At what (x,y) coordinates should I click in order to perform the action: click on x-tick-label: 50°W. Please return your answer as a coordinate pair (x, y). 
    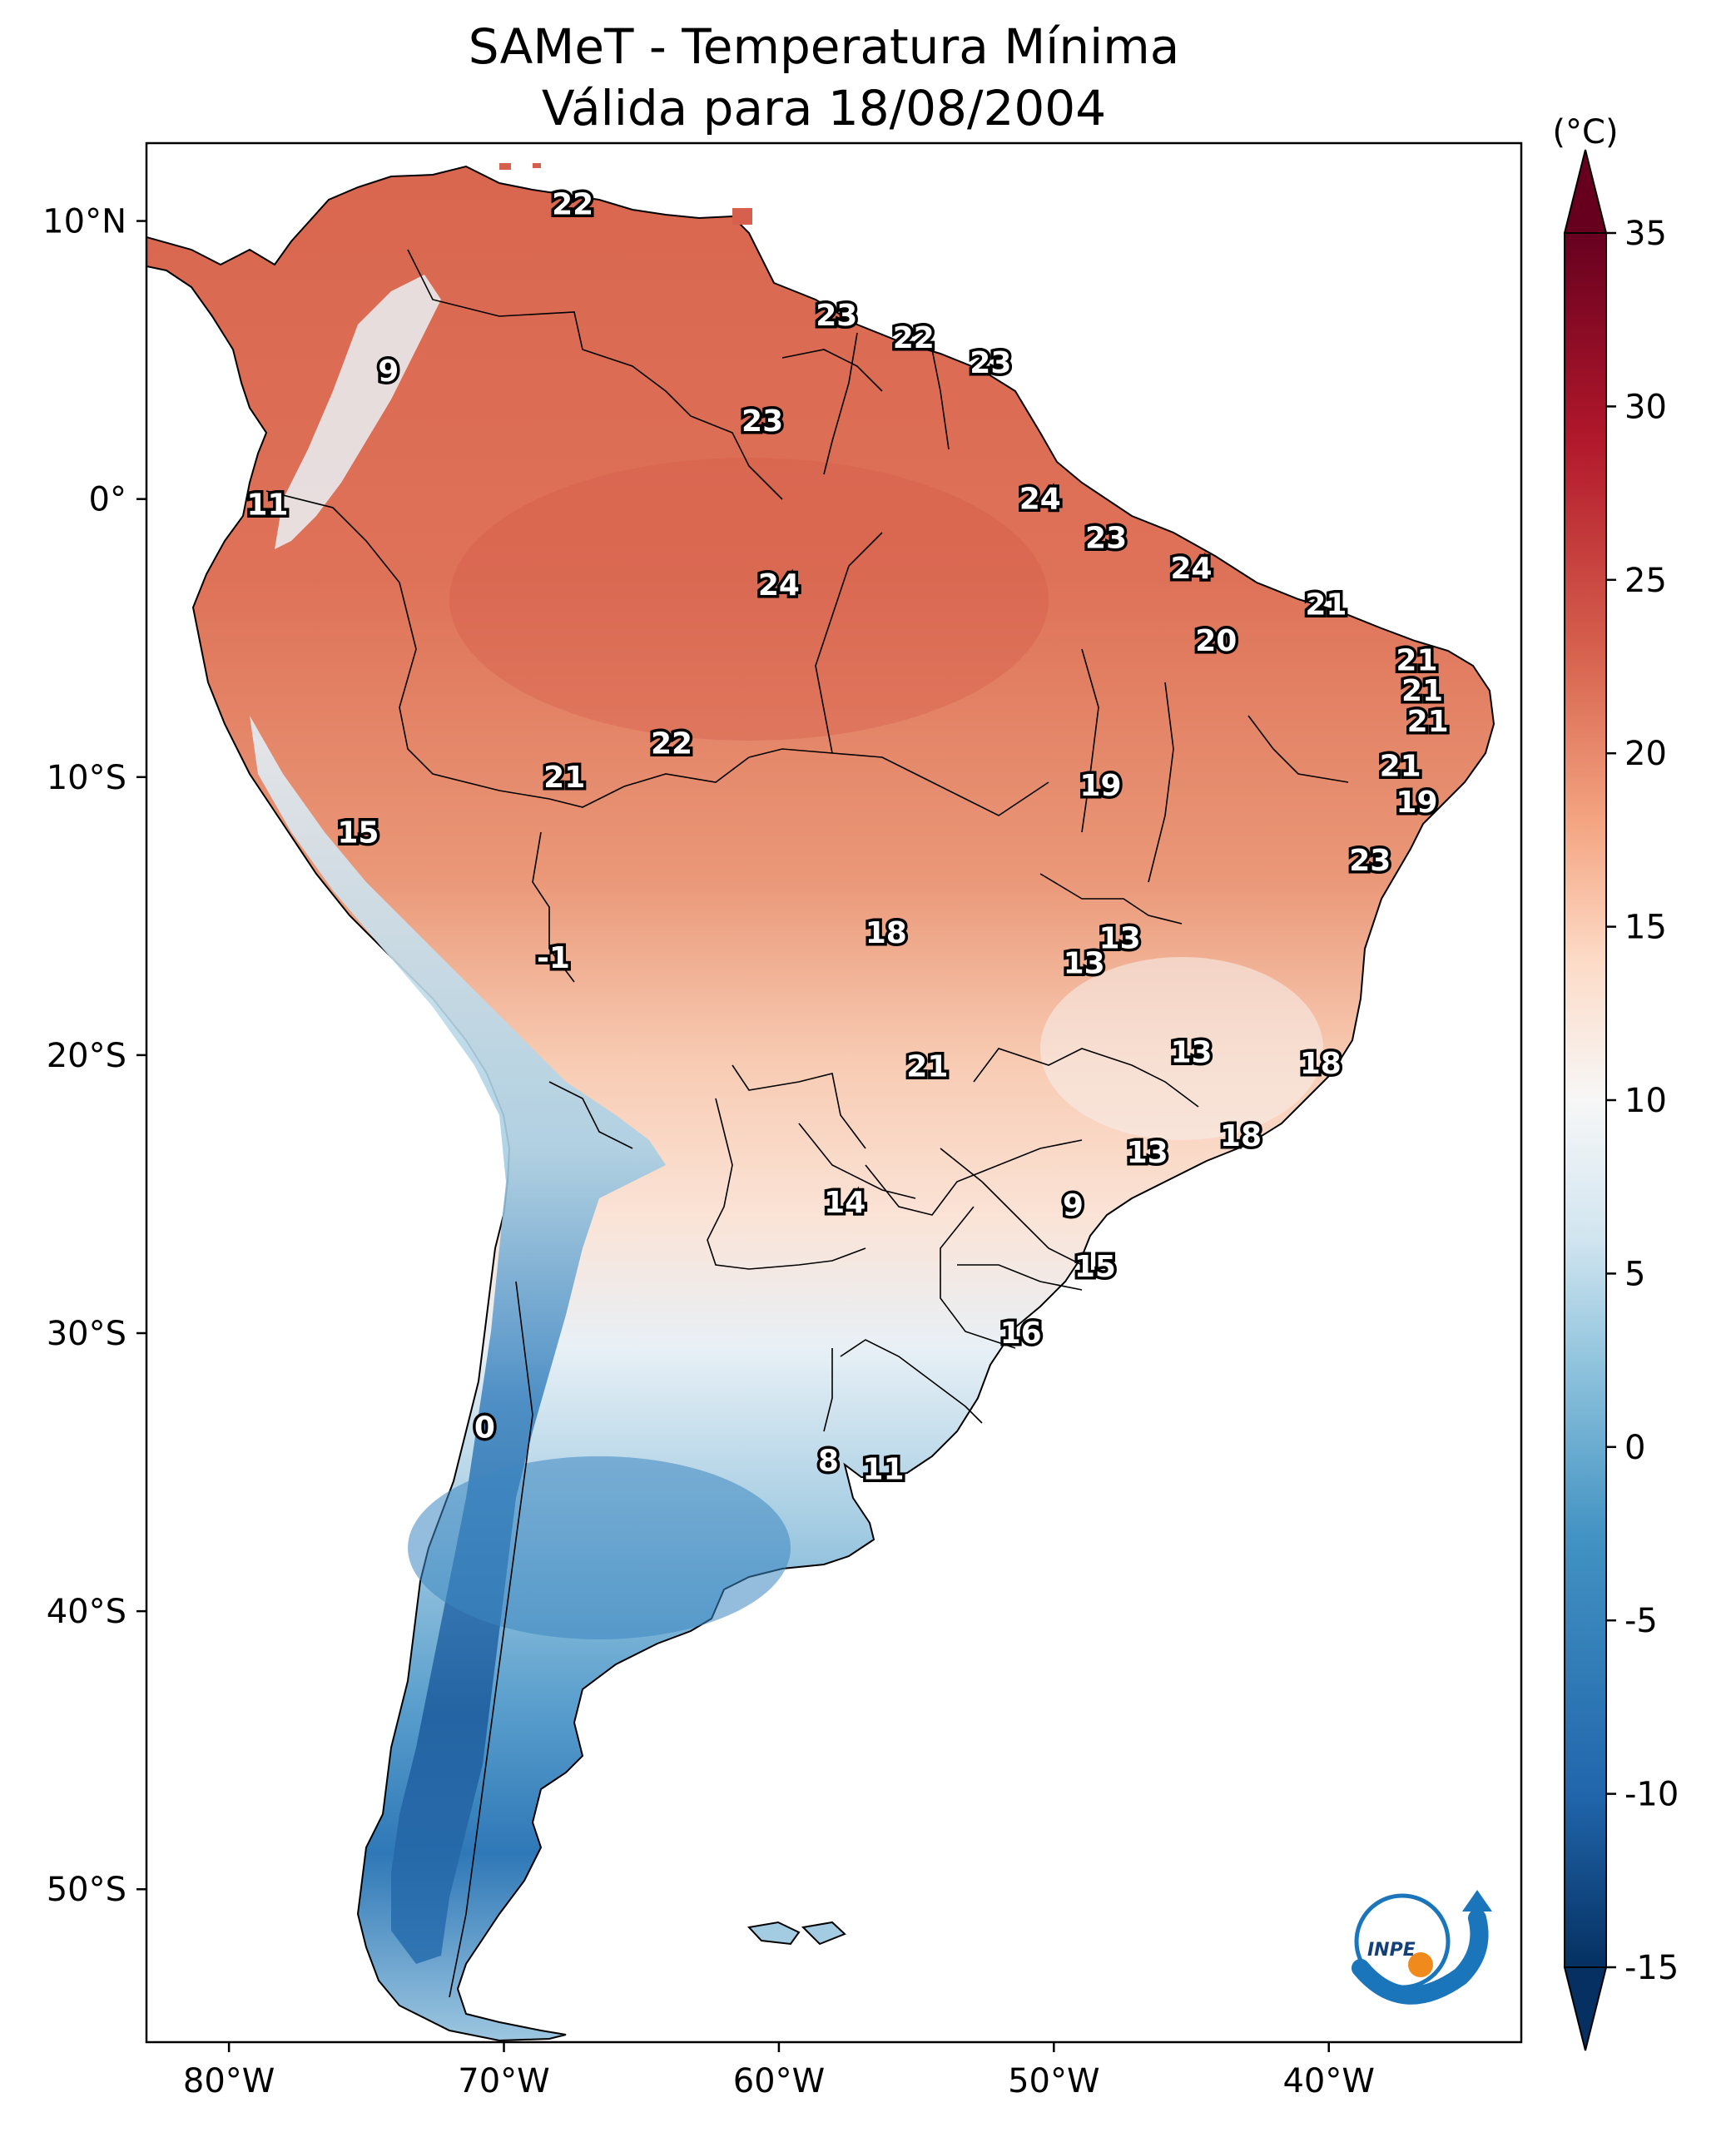
    Looking at the image, I should click on (1053, 2081).